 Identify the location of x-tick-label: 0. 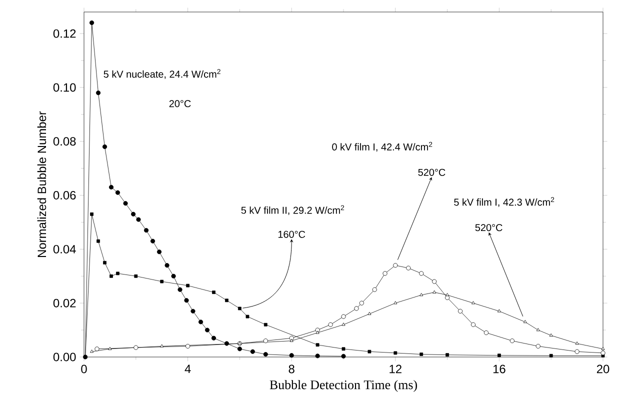
(84, 369).